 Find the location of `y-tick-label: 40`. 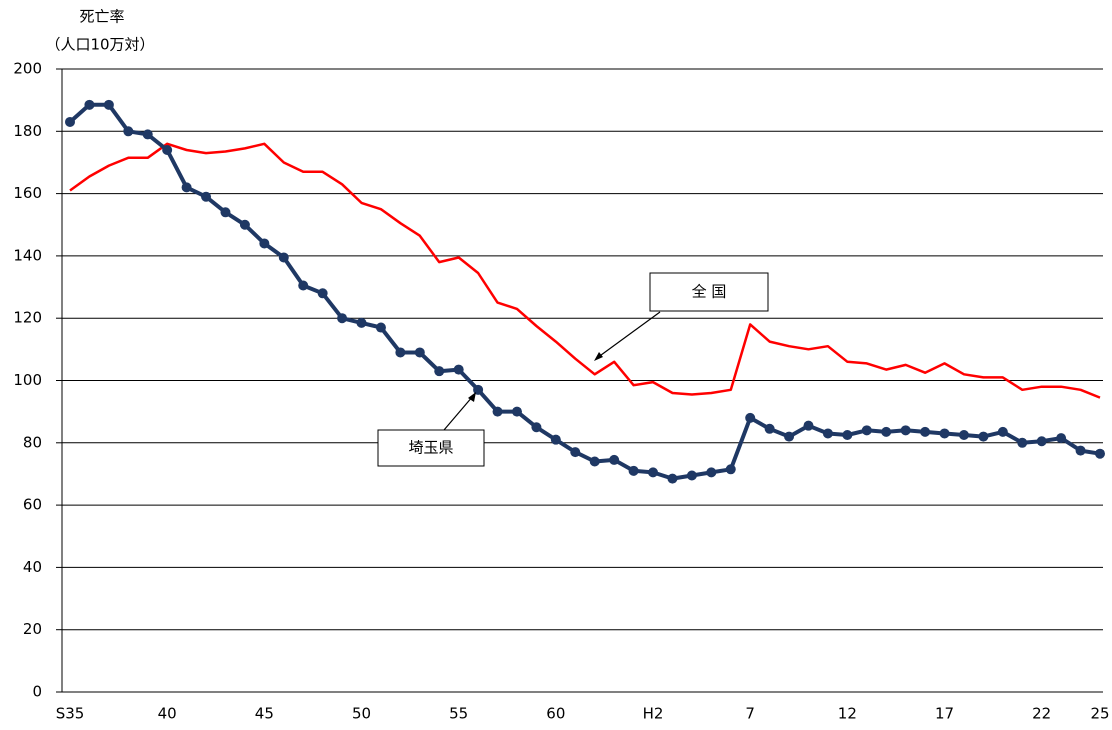

y-tick-label: 40 is located at coordinates (32, 567).